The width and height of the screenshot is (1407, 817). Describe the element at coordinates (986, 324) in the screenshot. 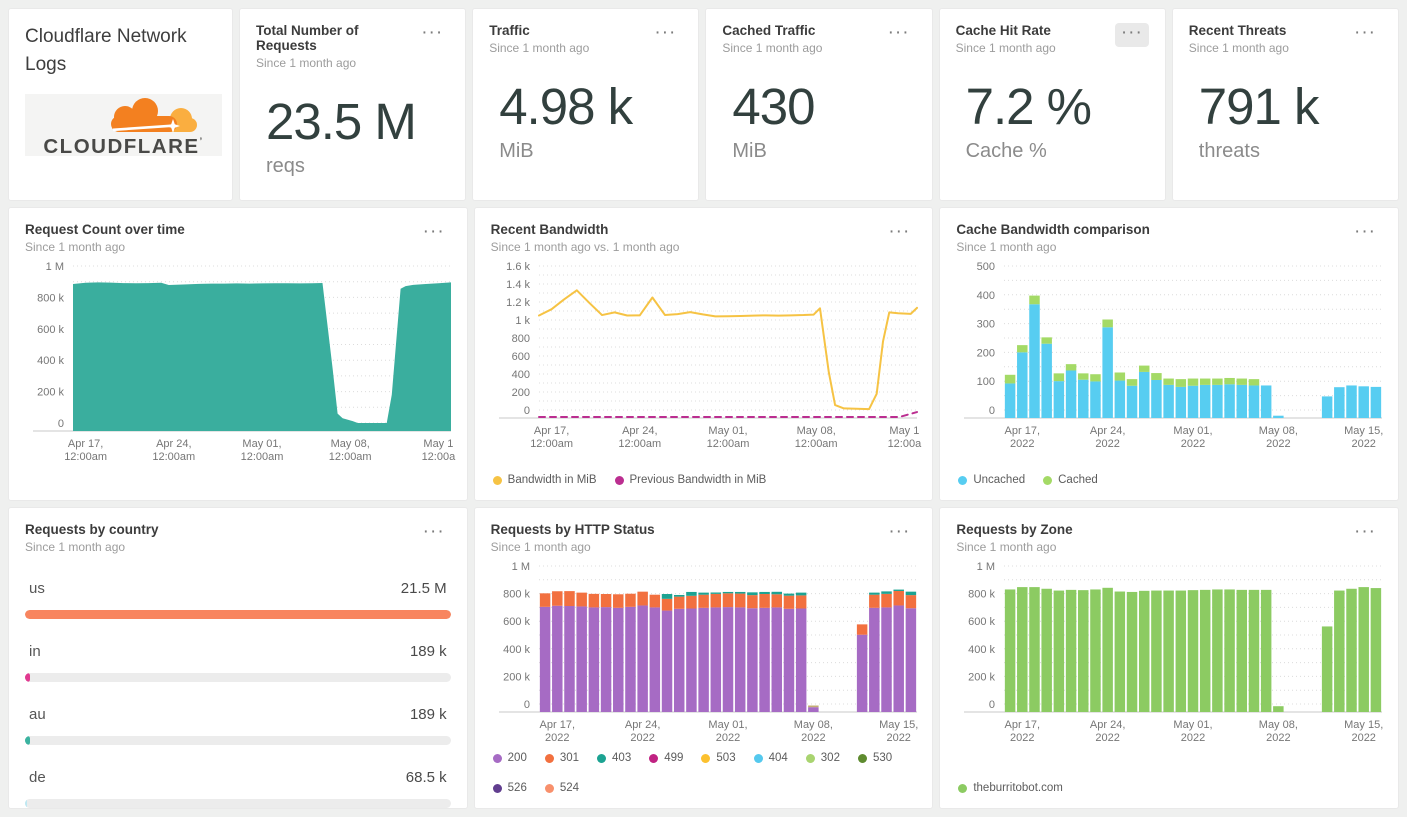

I see `svg-text: 300` at that location.